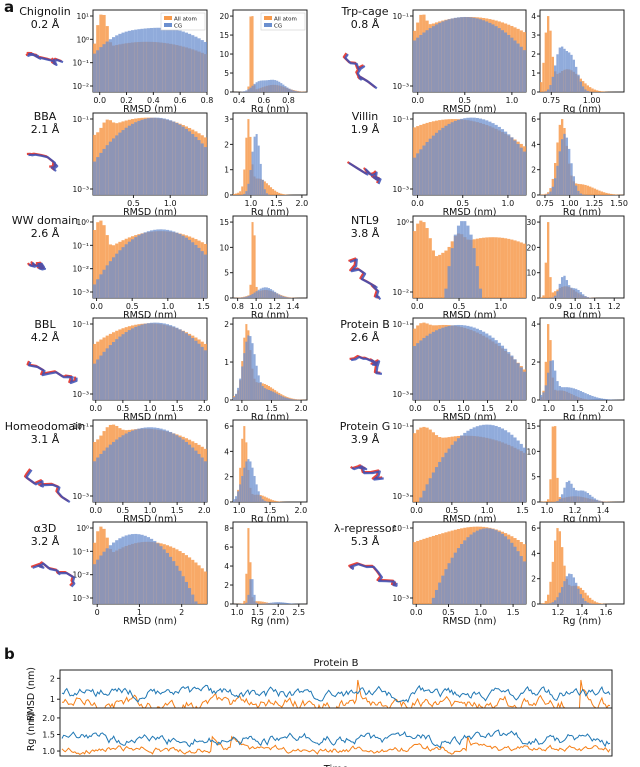 This screenshot has height=767, width=640. I want to click on y-tick-label: 6, so click(533, 528).